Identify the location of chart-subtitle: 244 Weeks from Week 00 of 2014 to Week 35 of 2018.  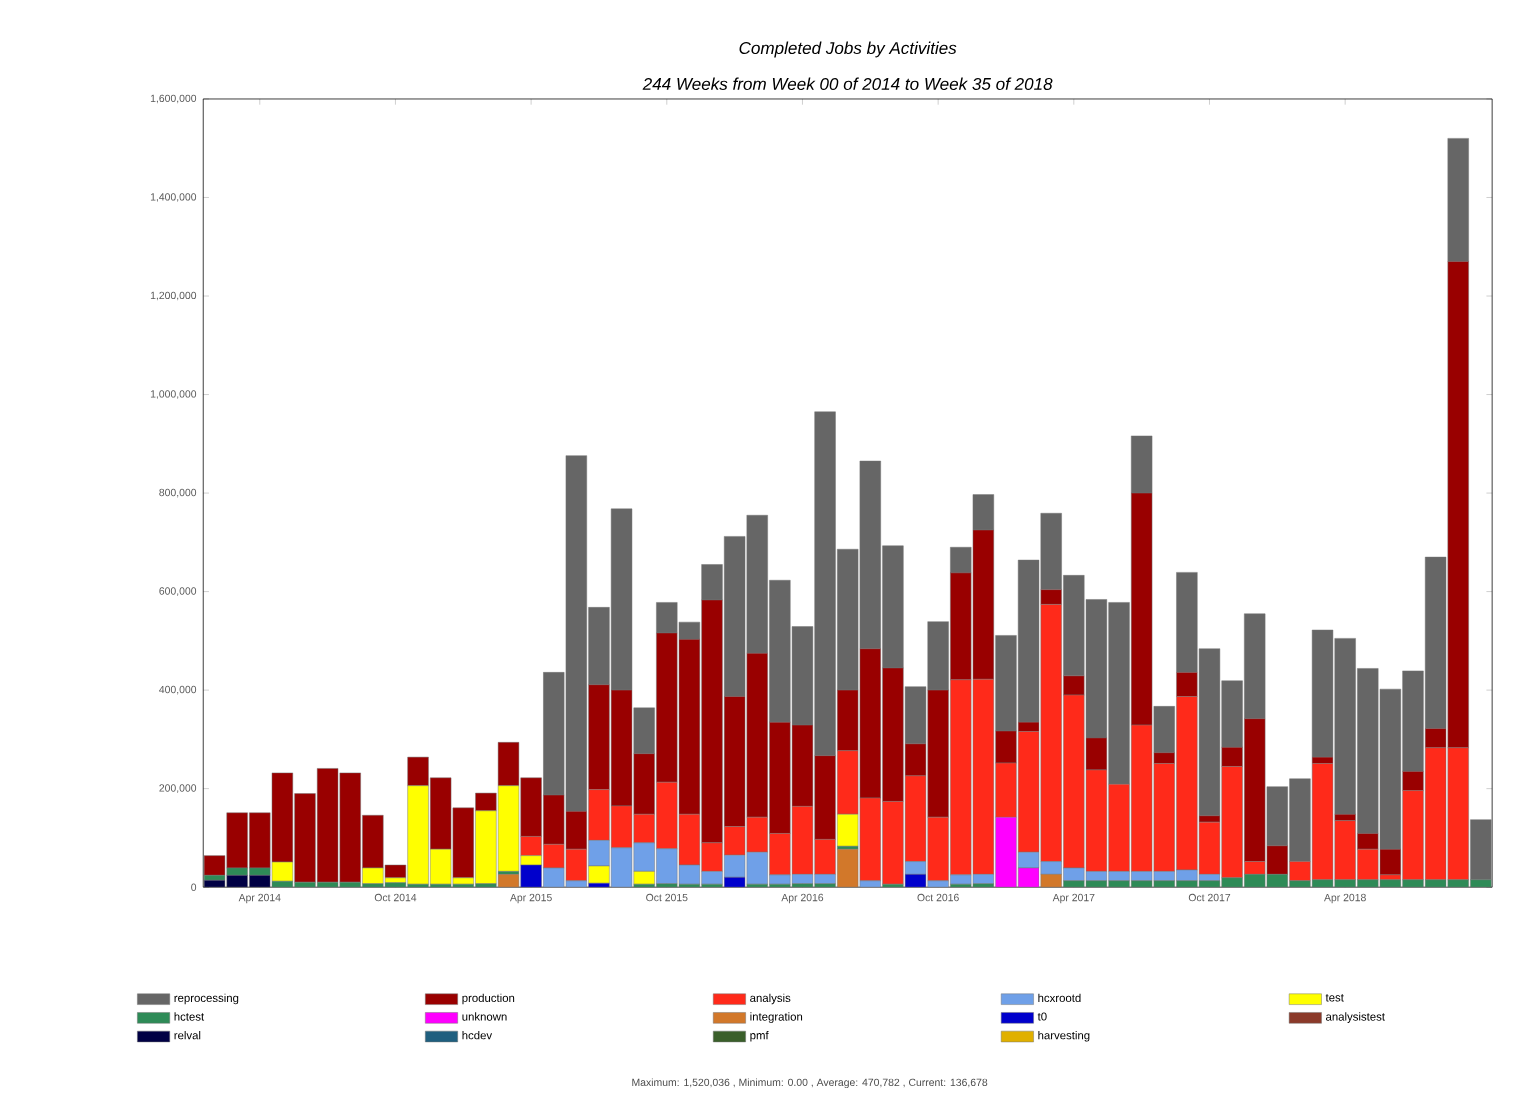
(847, 84).